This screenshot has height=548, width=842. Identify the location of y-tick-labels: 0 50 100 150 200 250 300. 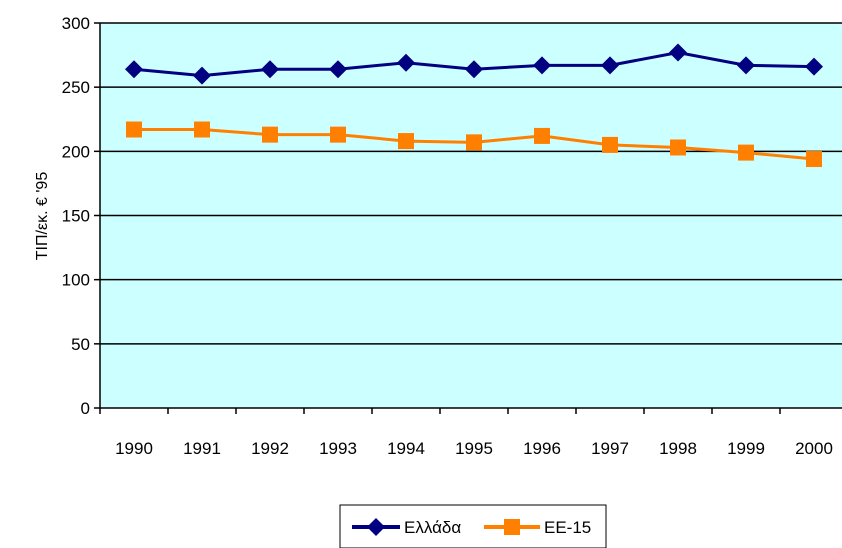
(76, 216).